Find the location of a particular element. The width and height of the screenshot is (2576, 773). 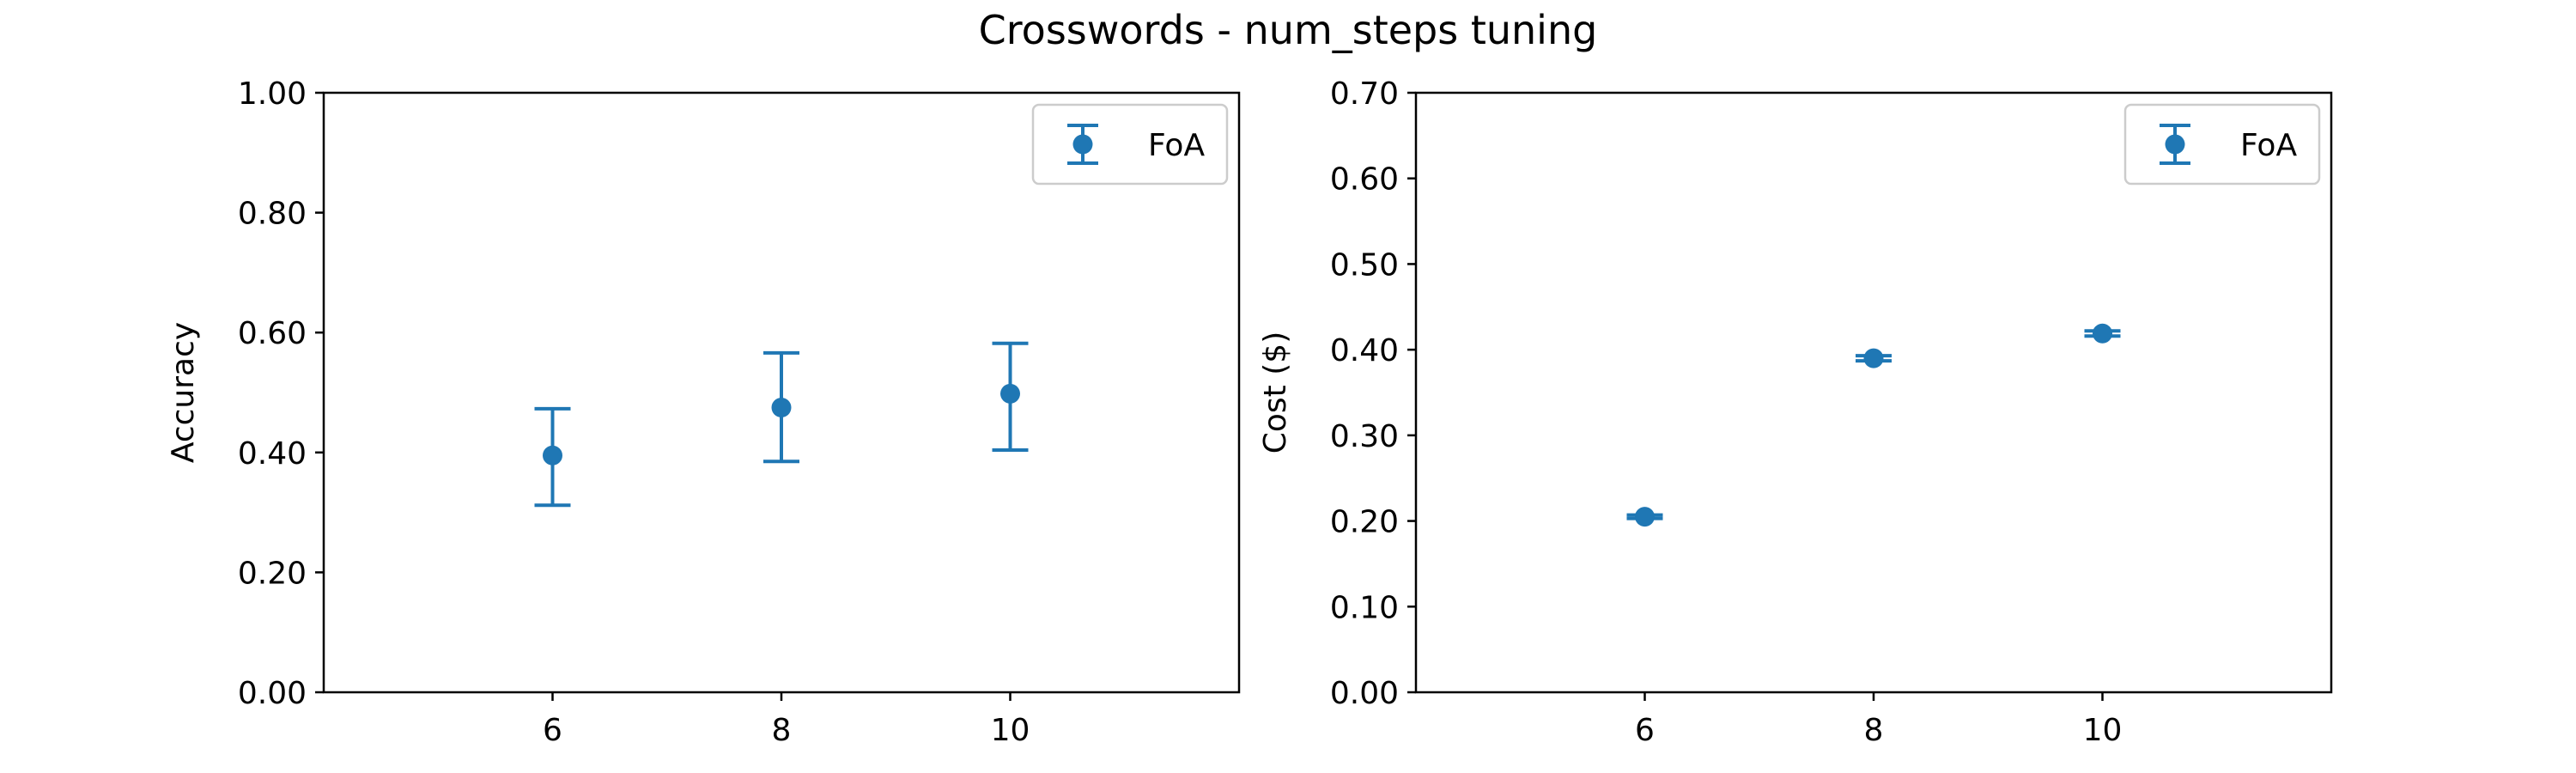

y-tick-label: 0.30 is located at coordinates (1364, 436).